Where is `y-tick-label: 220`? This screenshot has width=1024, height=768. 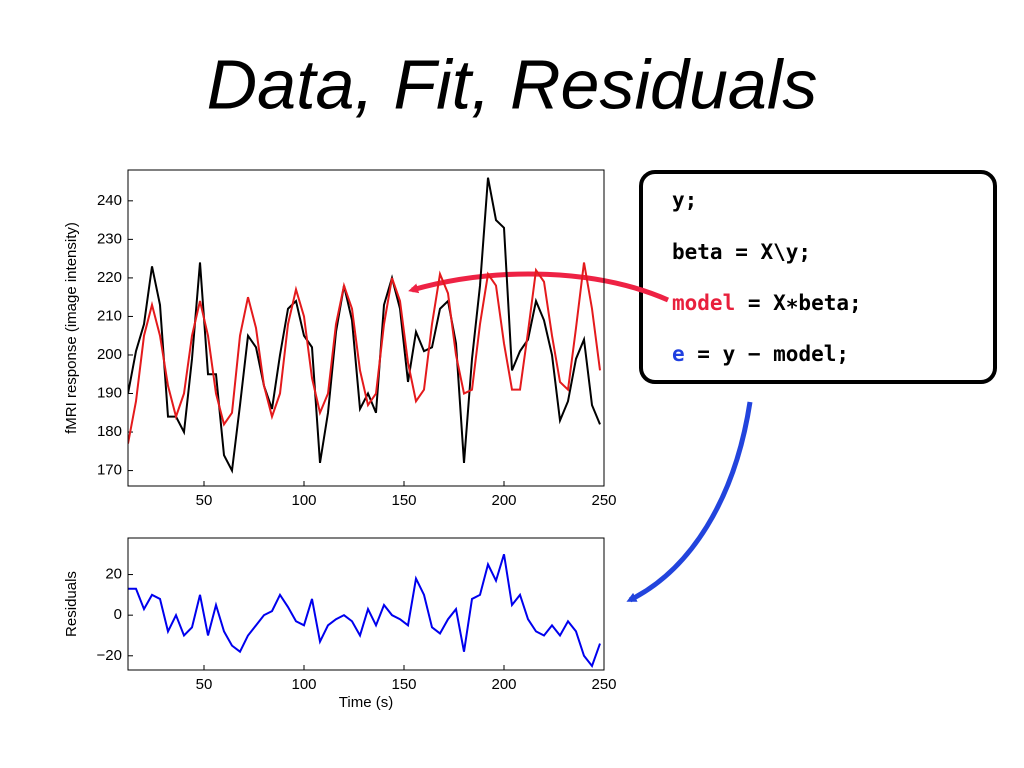 y-tick-label: 220 is located at coordinates (109, 277).